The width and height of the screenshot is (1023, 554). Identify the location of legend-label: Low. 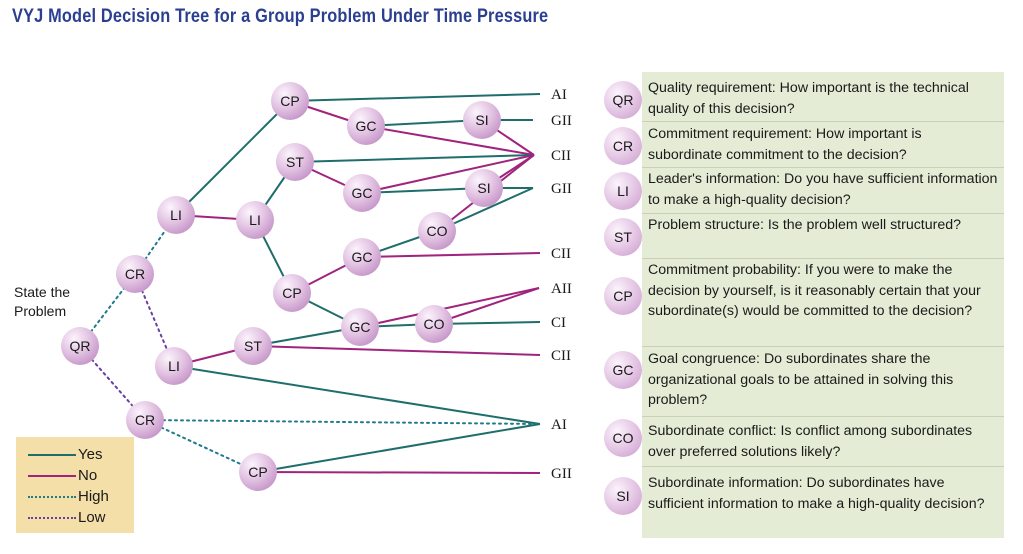
(92, 517).